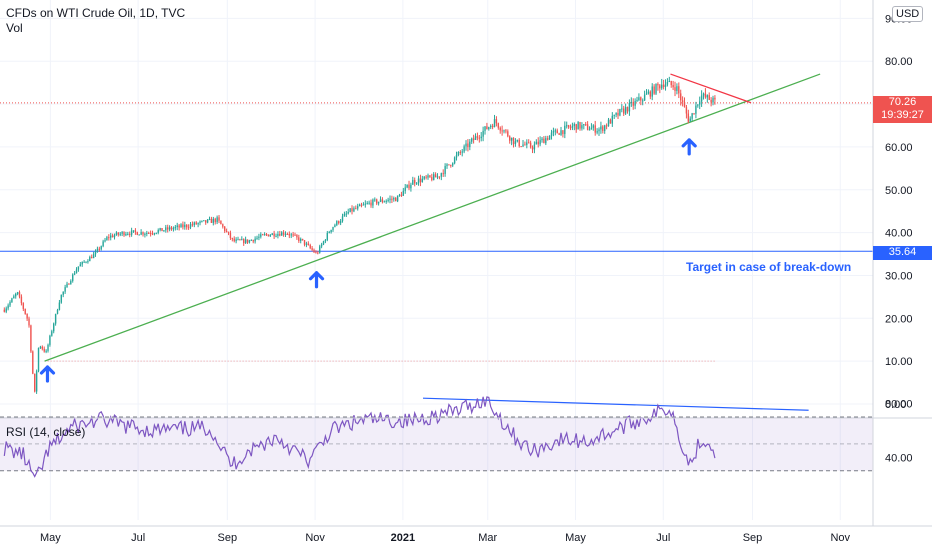  What do you see at coordinates (14, 28) in the screenshot?
I see `volume-label: Vol` at bounding box center [14, 28].